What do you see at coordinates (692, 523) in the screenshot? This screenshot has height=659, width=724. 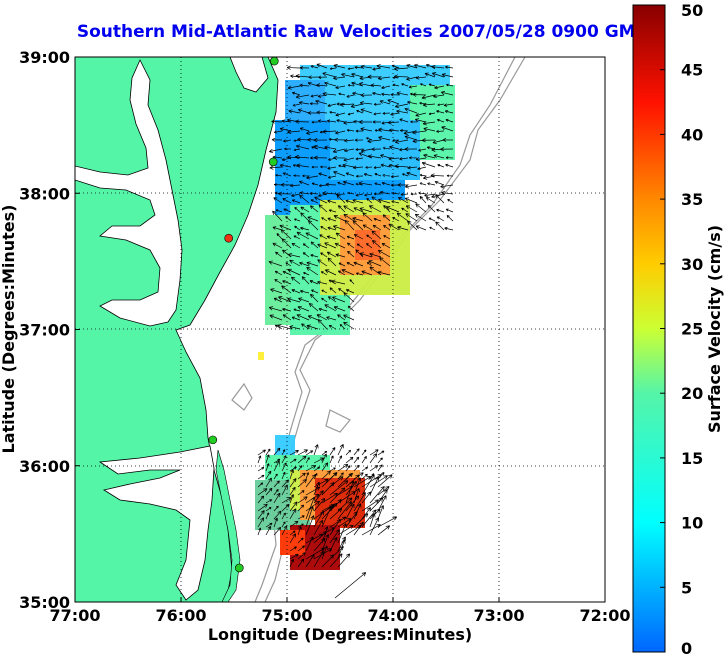 I see `colorbar-tick-label: 10` at bounding box center [692, 523].